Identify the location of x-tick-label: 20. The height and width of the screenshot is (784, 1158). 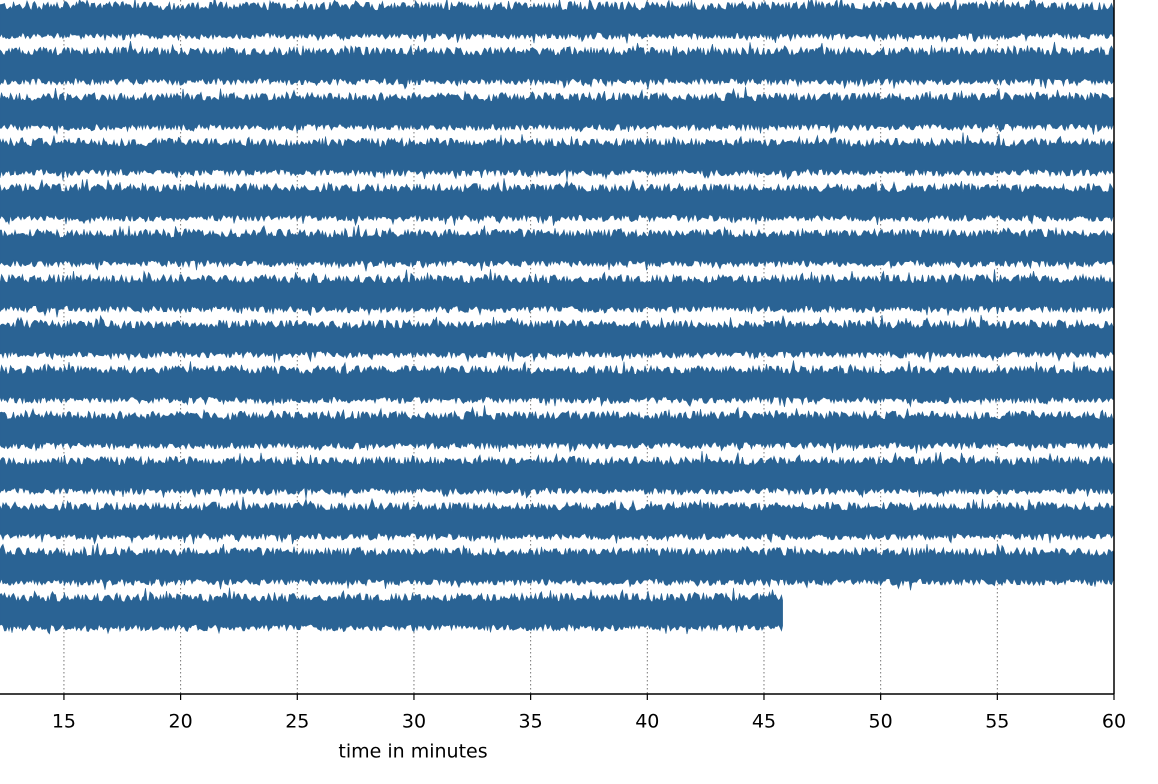
(181, 722).